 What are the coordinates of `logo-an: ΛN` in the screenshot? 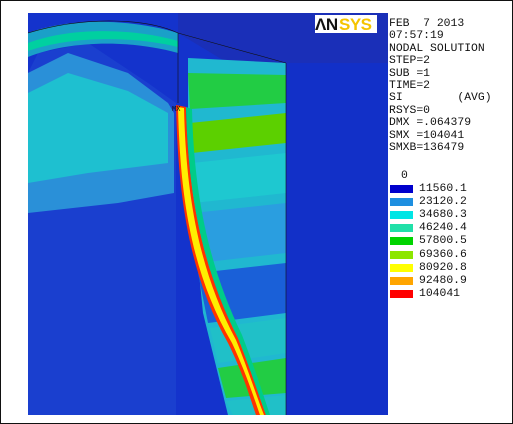 It's located at (326, 24).